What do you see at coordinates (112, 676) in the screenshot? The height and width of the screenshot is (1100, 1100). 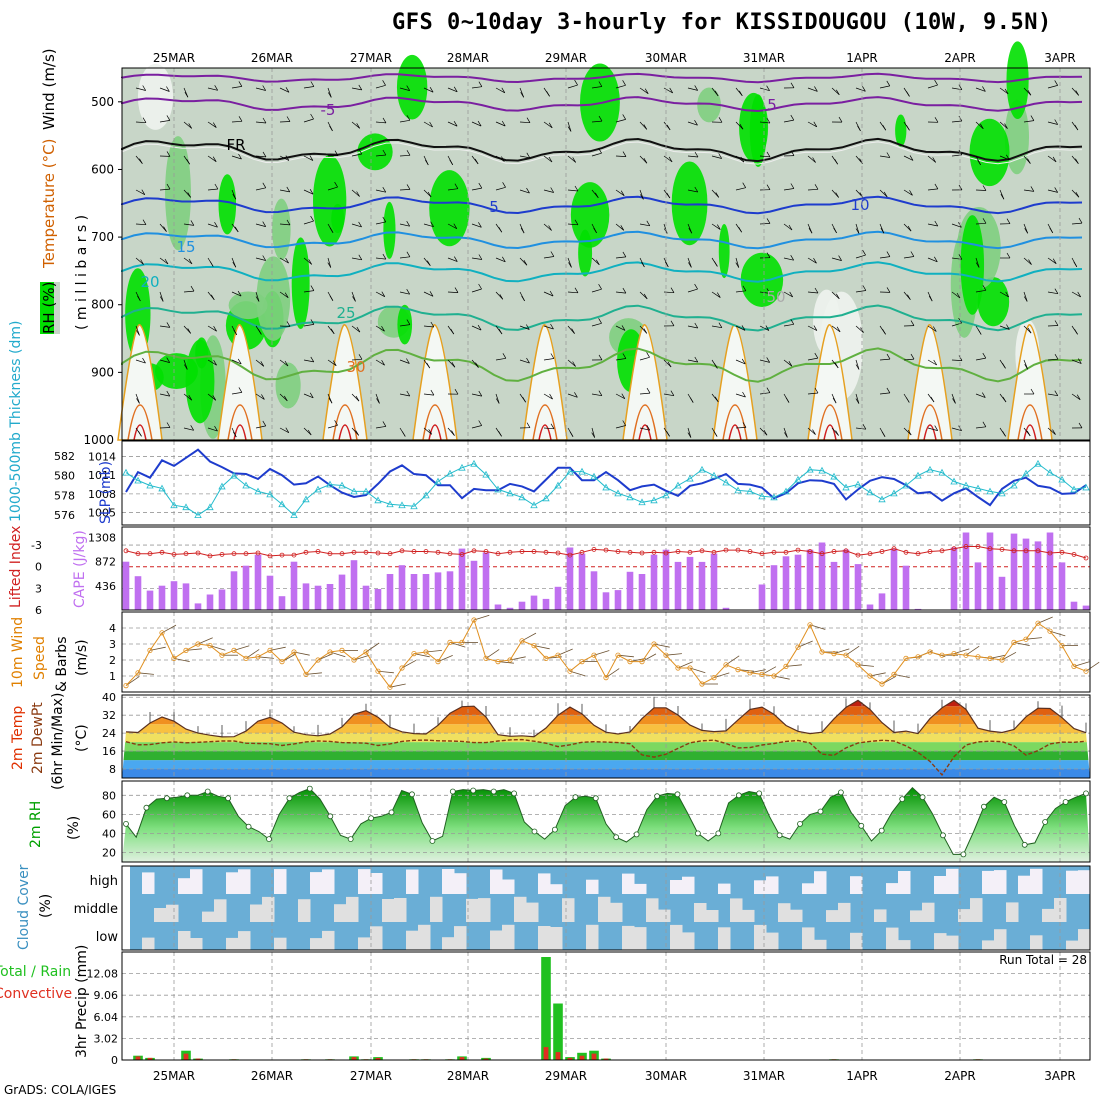 I see `wind-tick: 1` at bounding box center [112, 676].